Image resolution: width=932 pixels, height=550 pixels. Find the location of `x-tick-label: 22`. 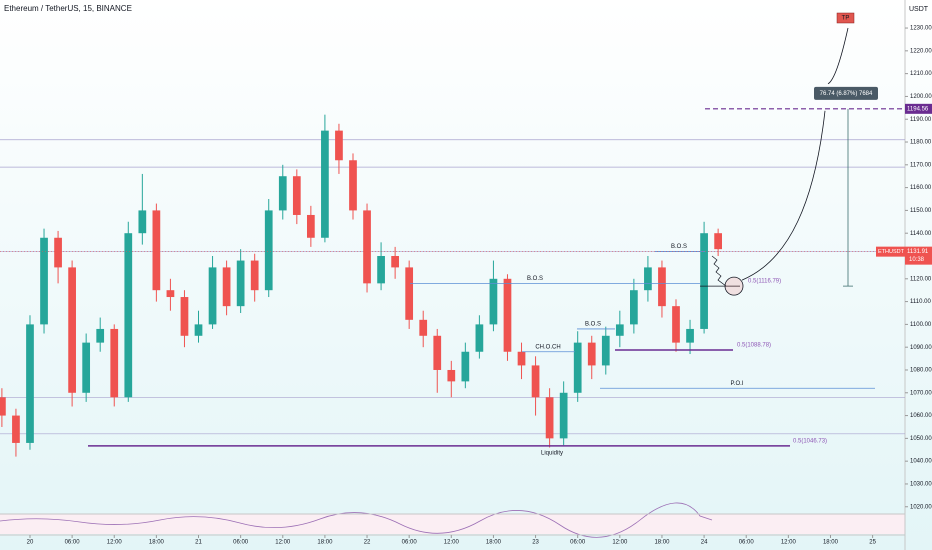

x-tick-label: 22 is located at coordinates (367, 543).